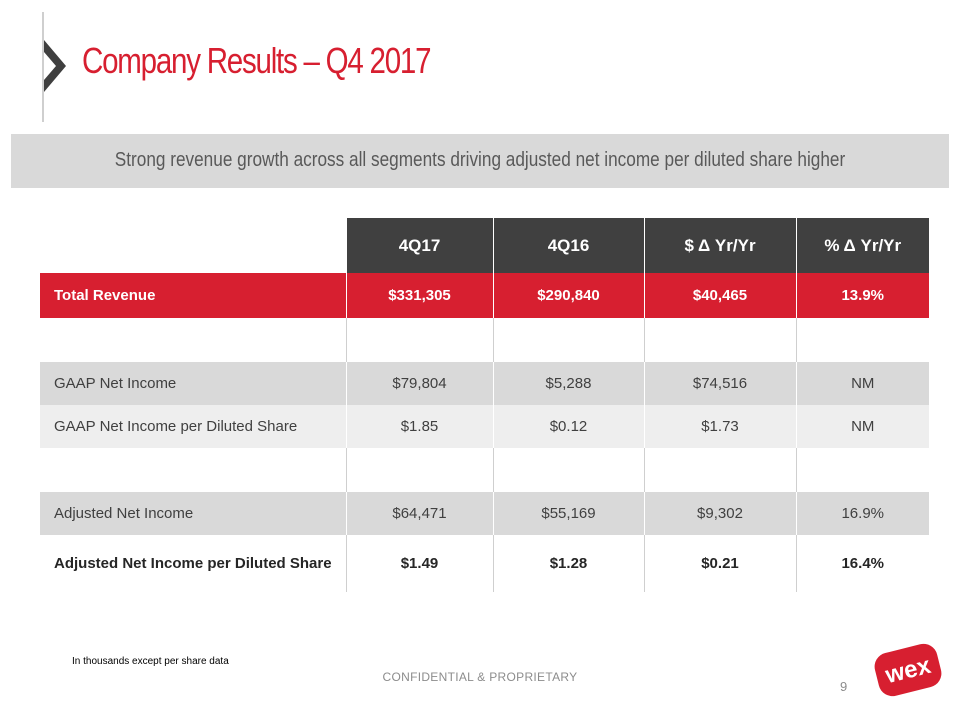 This screenshot has width=960, height=720. Describe the element at coordinates (719, 245) in the screenshot. I see `column-header: $ Δ Yr/Yr` at that location.